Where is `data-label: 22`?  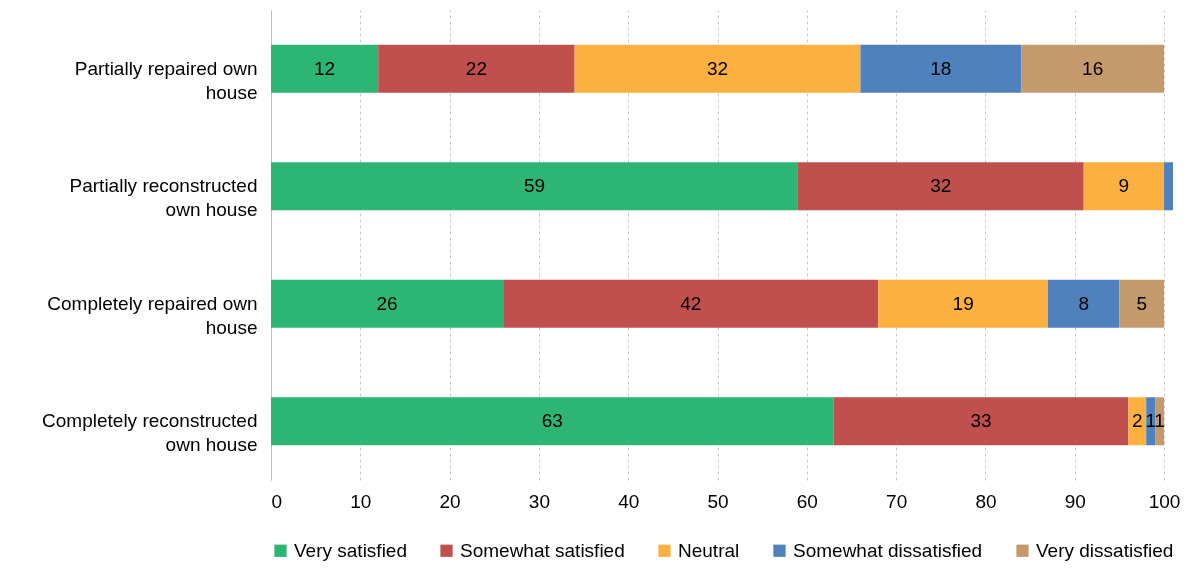 data-label: 22 is located at coordinates (476, 68).